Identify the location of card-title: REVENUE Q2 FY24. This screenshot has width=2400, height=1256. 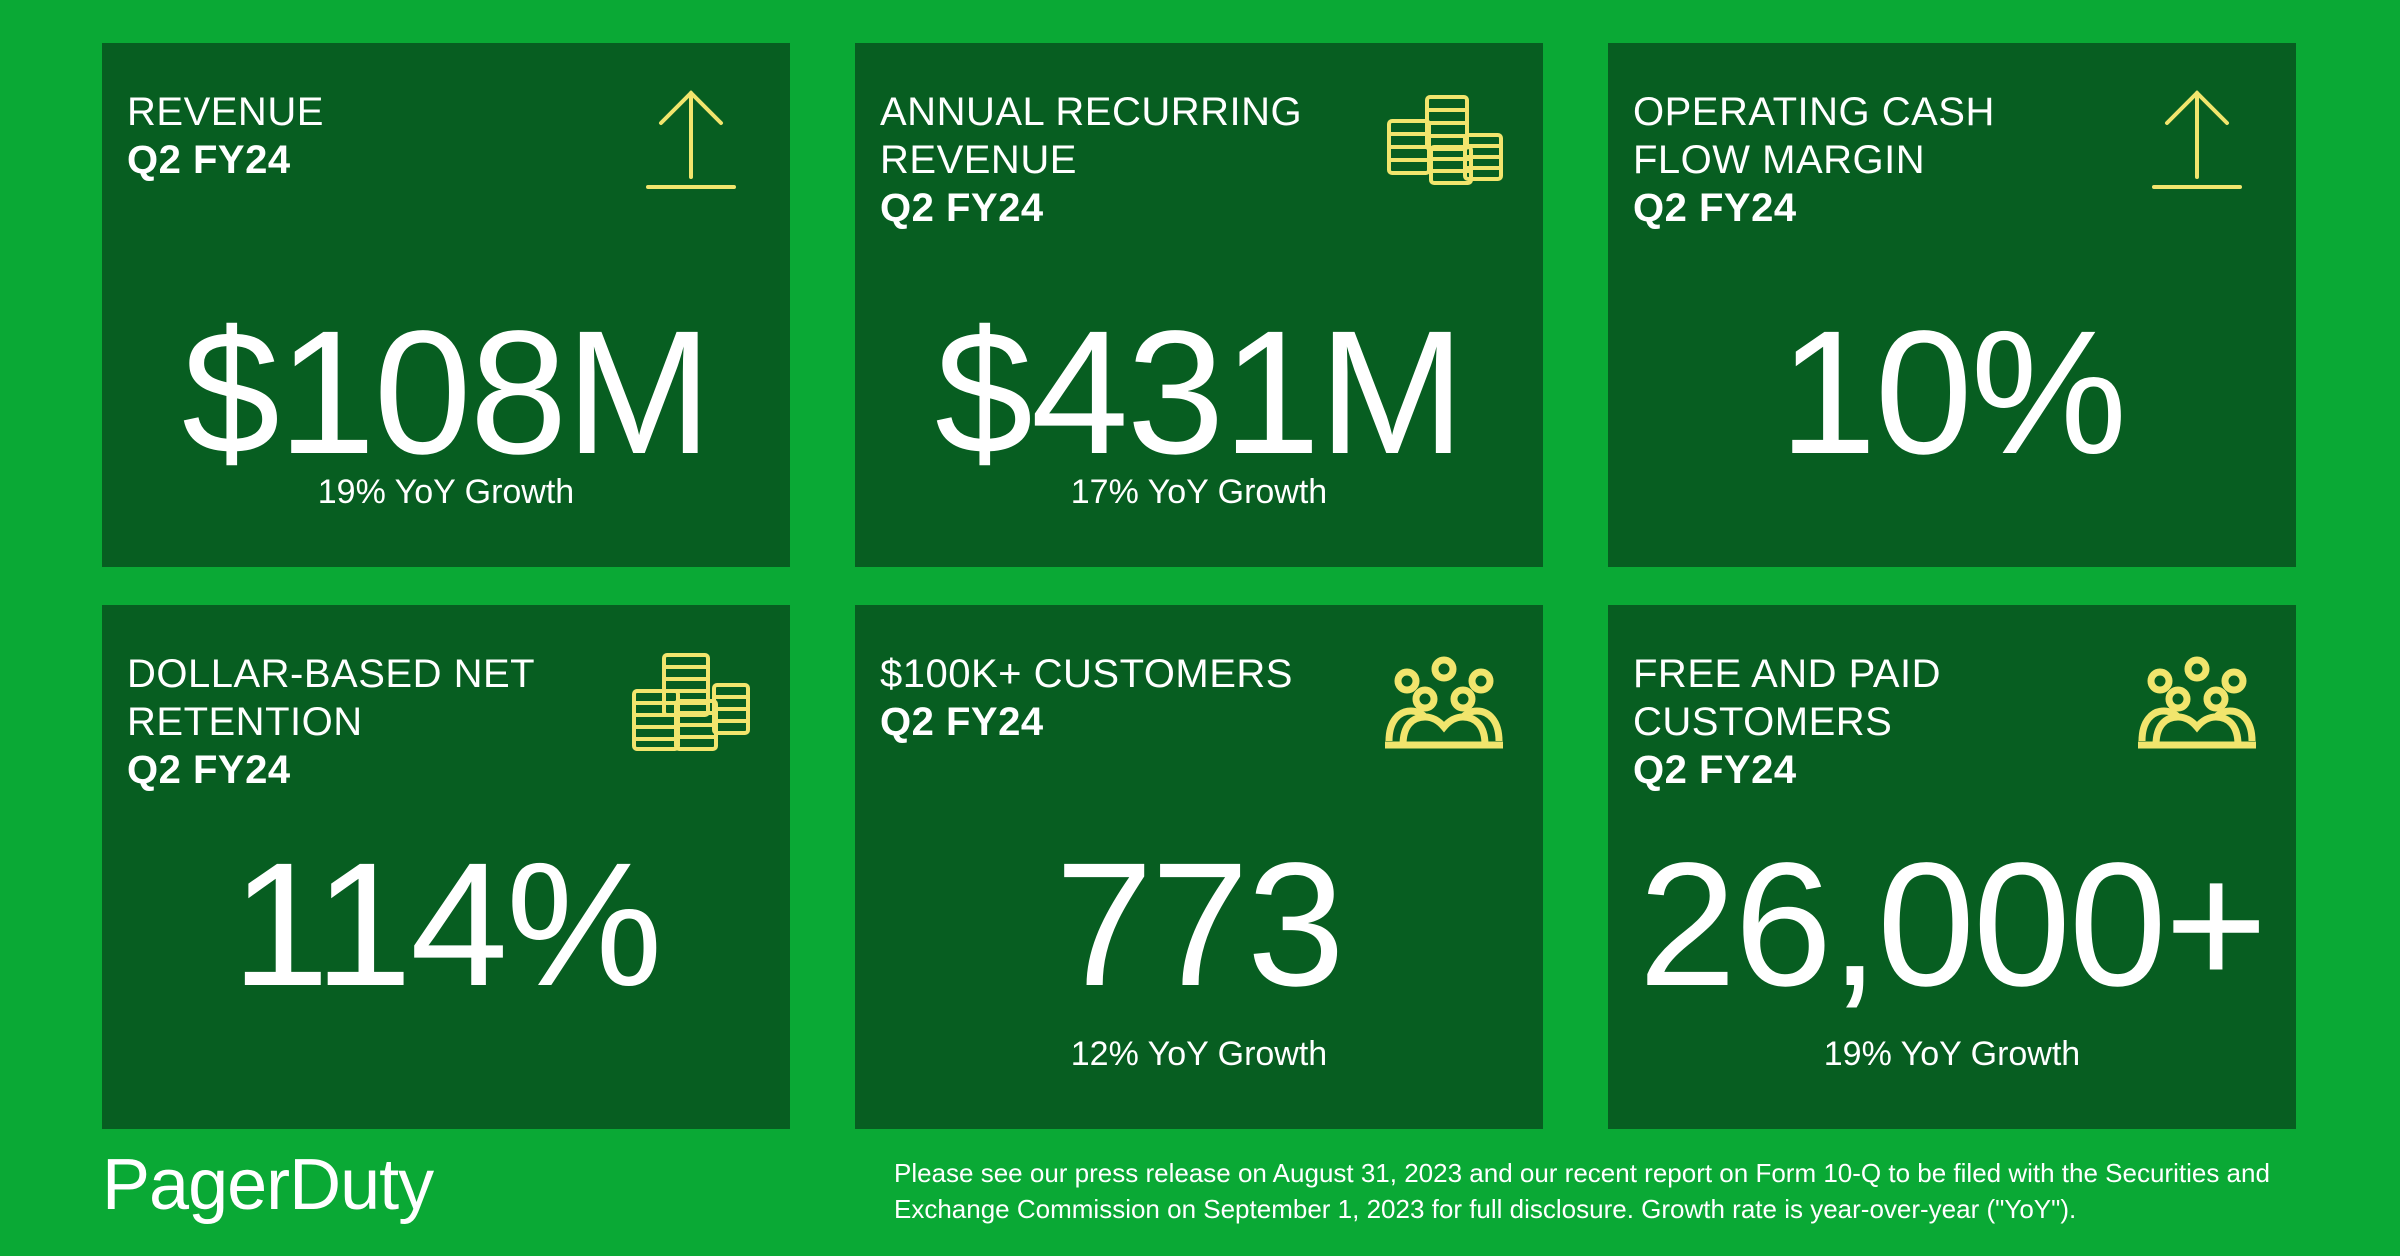
(387, 136).